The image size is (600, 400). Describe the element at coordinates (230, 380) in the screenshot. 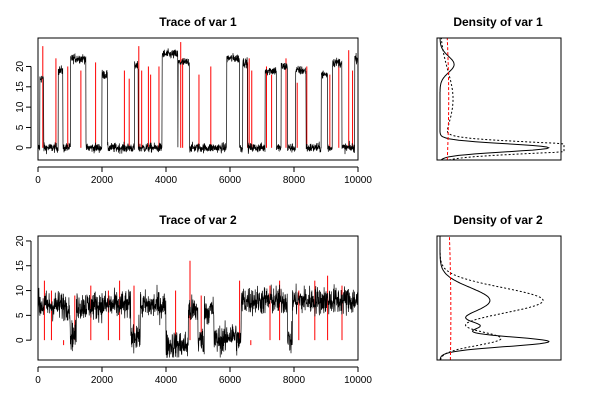

I see `trace2-x-tick-label: 6000` at that location.